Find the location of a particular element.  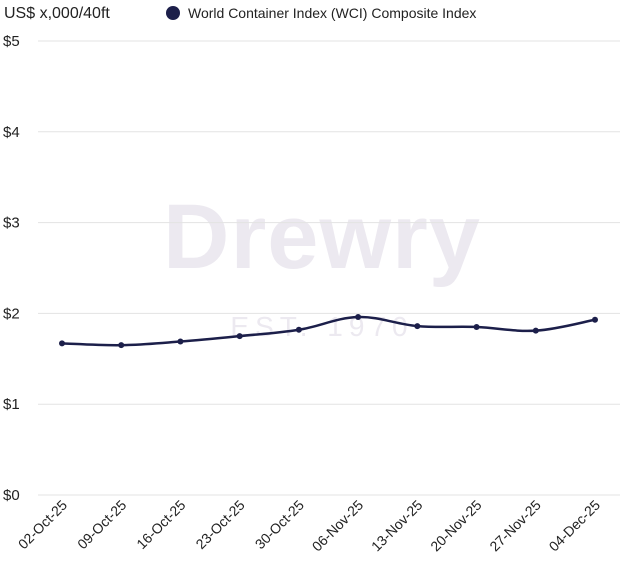

x-tick-label: 09-Oct-25 is located at coordinates (101, 524).